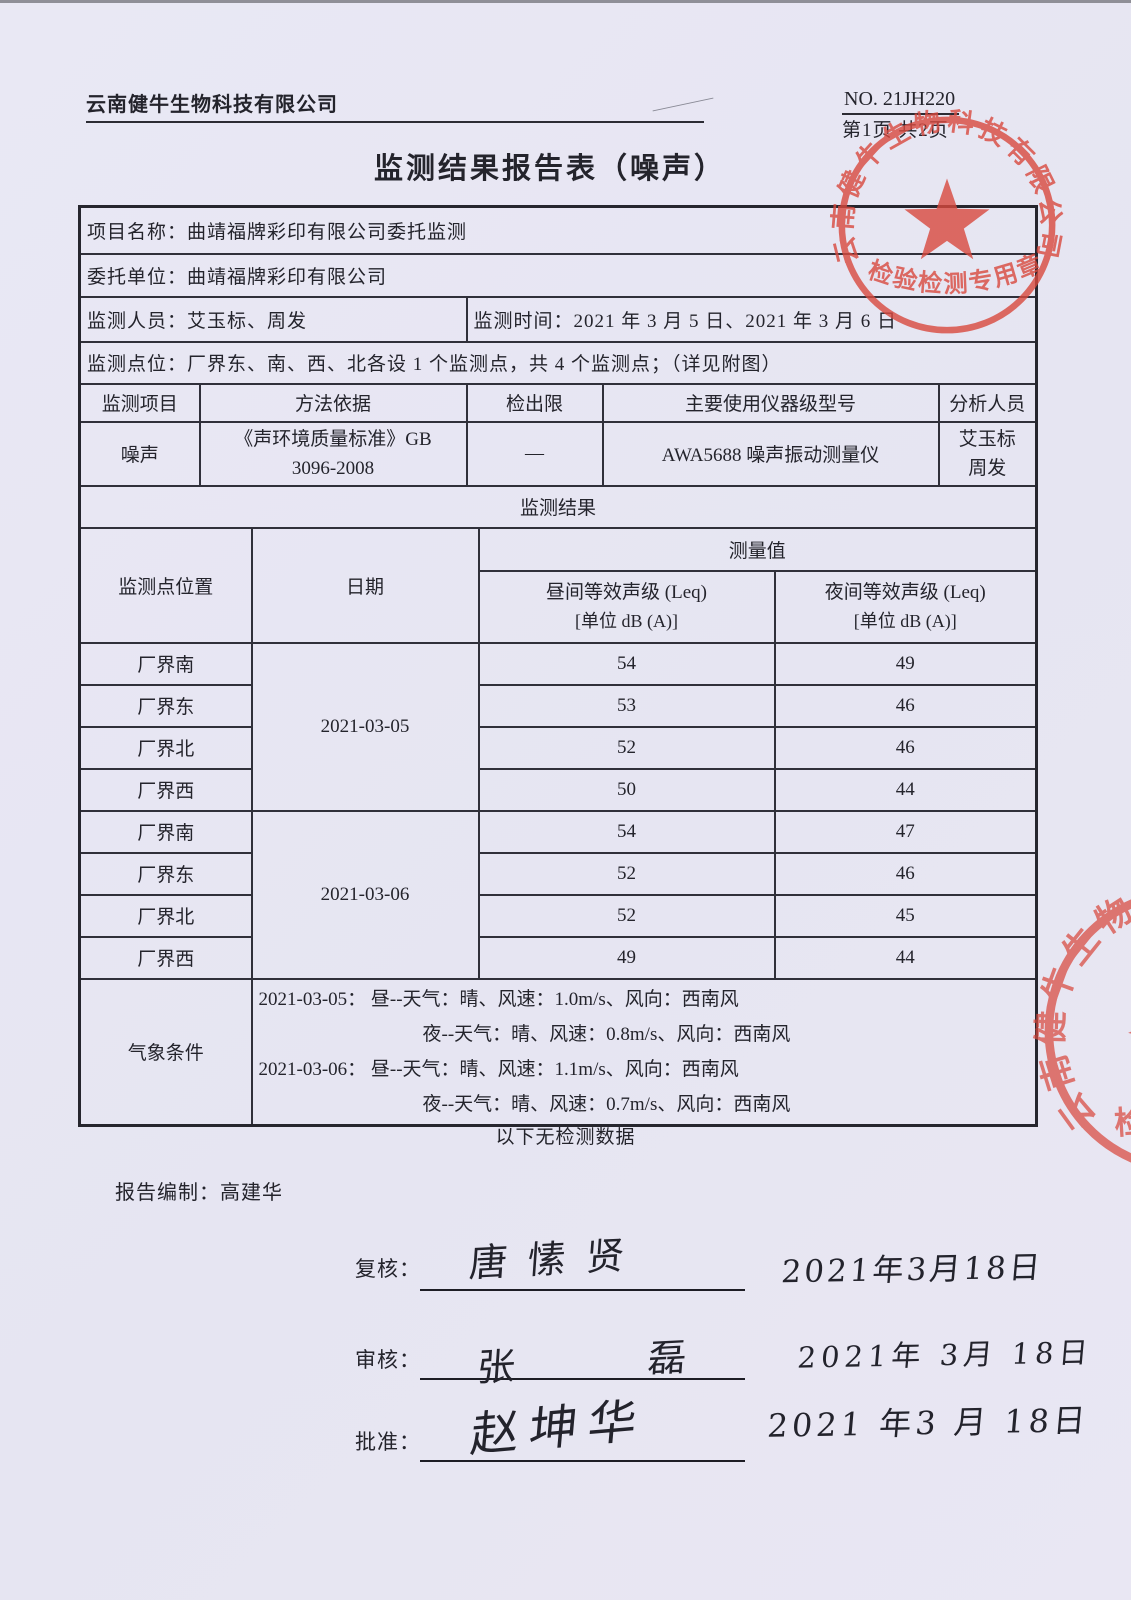  I want to click on weather-line-3: 2021-03-06： 昼--天气：晴、风速：1.1m/s、风向：西南风, so click(498, 1069).